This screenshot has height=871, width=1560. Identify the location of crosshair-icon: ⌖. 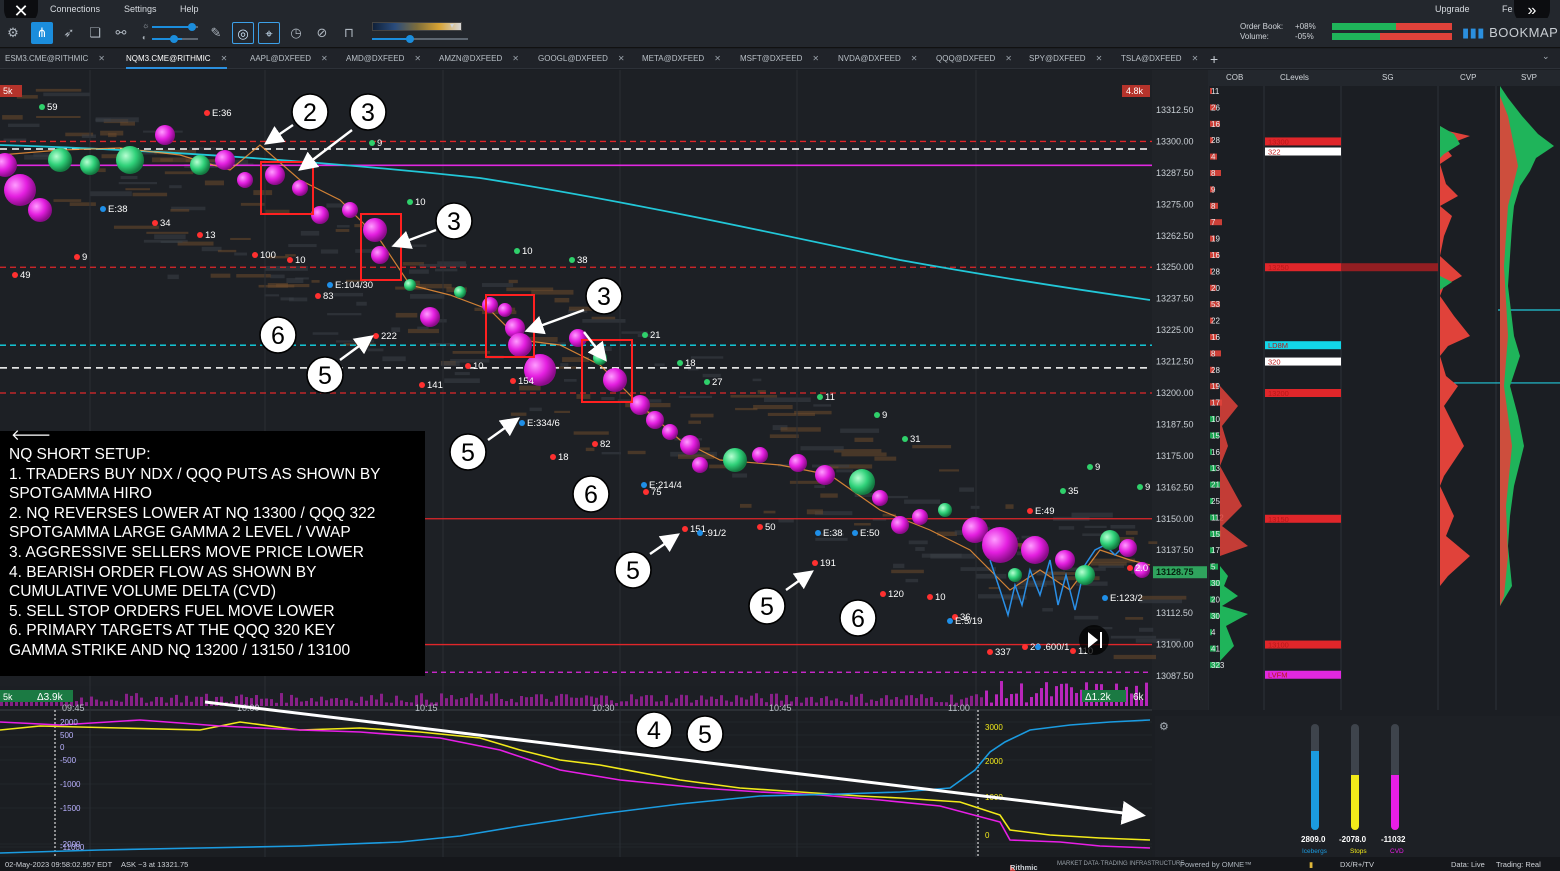
(269, 33).